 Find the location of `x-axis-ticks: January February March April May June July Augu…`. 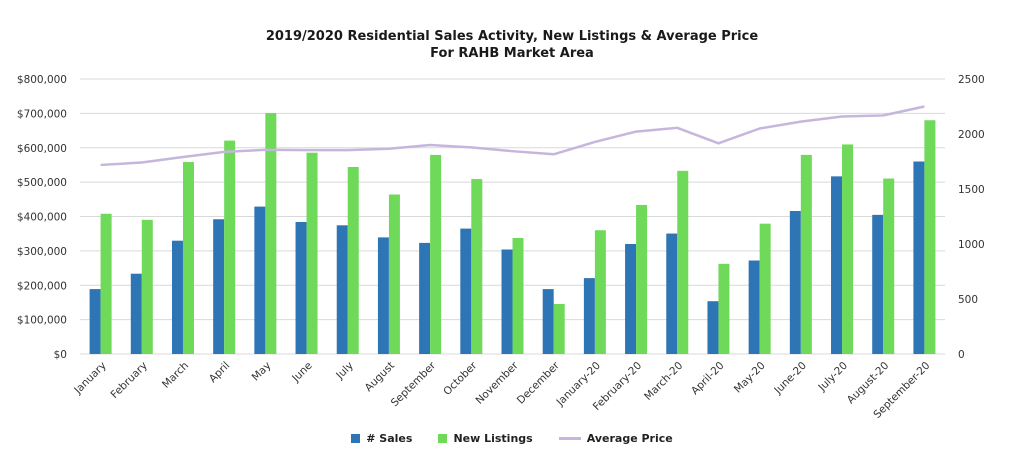

x-axis-ticks: January February March April May June July Augu… is located at coordinates (501, 390).